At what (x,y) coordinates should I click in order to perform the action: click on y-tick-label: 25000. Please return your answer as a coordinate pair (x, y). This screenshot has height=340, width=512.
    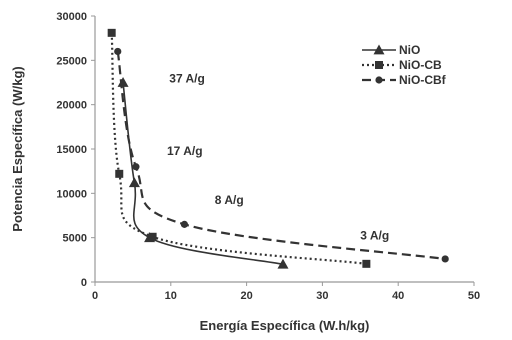
    Looking at the image, I should click on (71, 61).